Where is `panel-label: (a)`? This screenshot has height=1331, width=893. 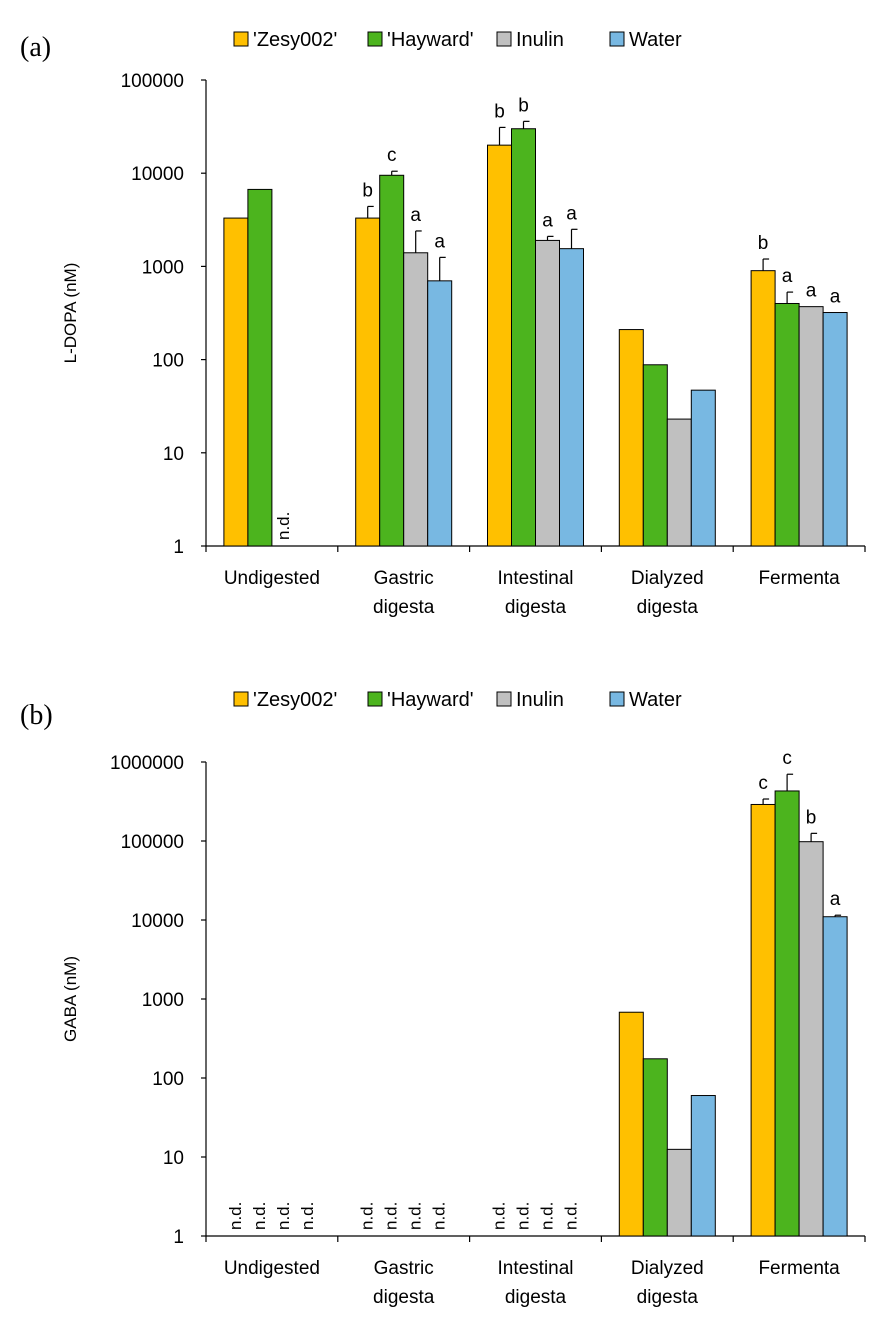 panel-label: (a) is located at coordinates (35, 47).